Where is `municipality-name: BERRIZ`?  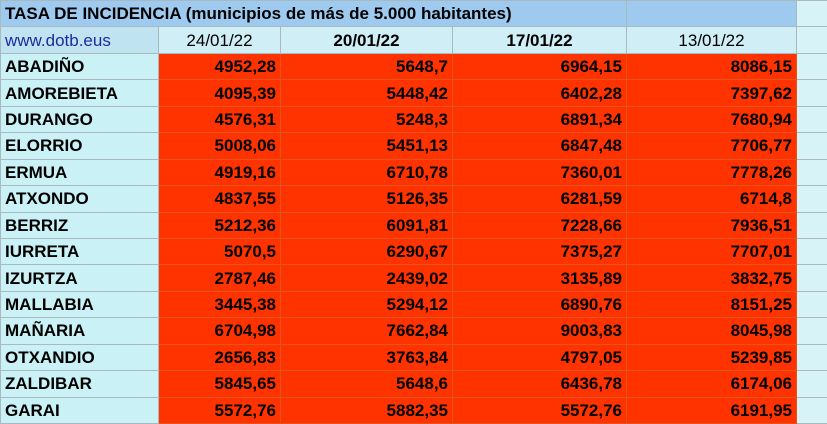
municipality-name: BERRIZ is located at coordinates (79, 225).